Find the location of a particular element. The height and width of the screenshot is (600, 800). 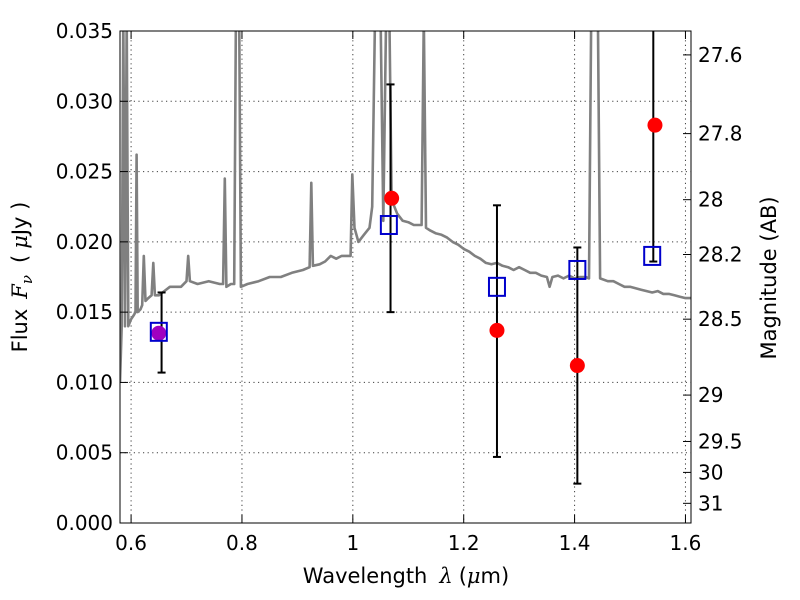

y2-tick-label: 29.5 is located at coordinates (720, 441).